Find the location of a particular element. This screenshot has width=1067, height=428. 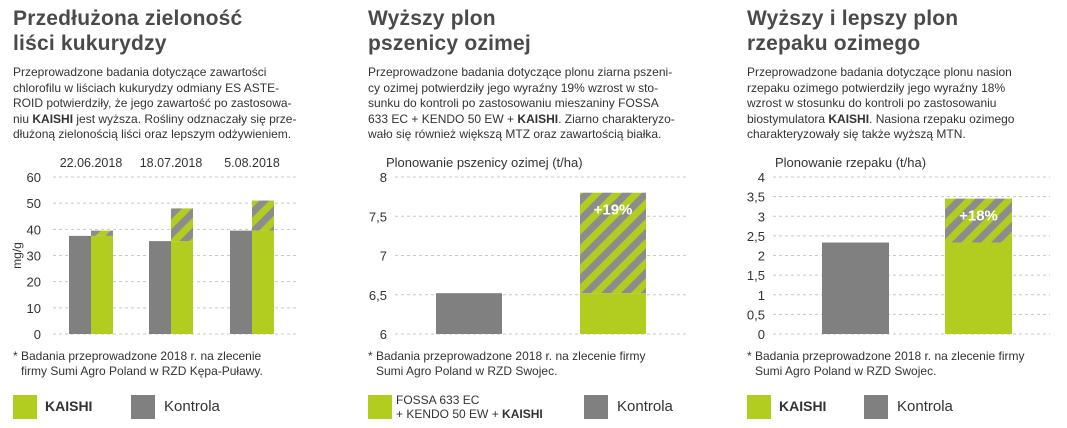

panel-title: Wyższy plon pszenicy ozimej is located at coordinates (449, 31).